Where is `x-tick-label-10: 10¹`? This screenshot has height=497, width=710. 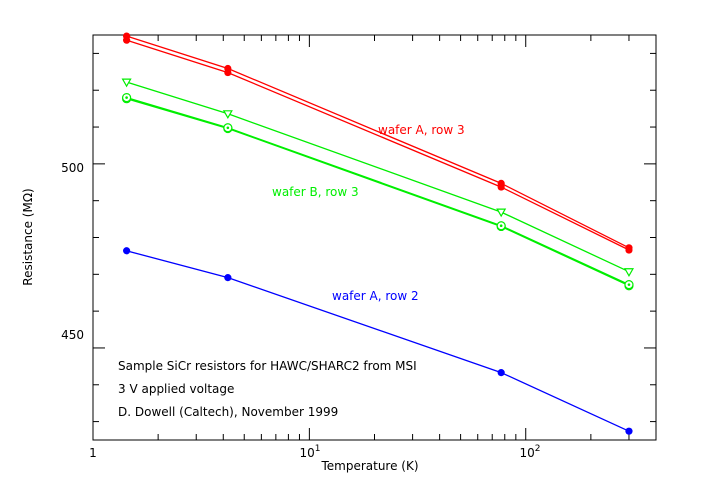
x-tick-label-10: 10¹ is located at coordinates (309, 452).